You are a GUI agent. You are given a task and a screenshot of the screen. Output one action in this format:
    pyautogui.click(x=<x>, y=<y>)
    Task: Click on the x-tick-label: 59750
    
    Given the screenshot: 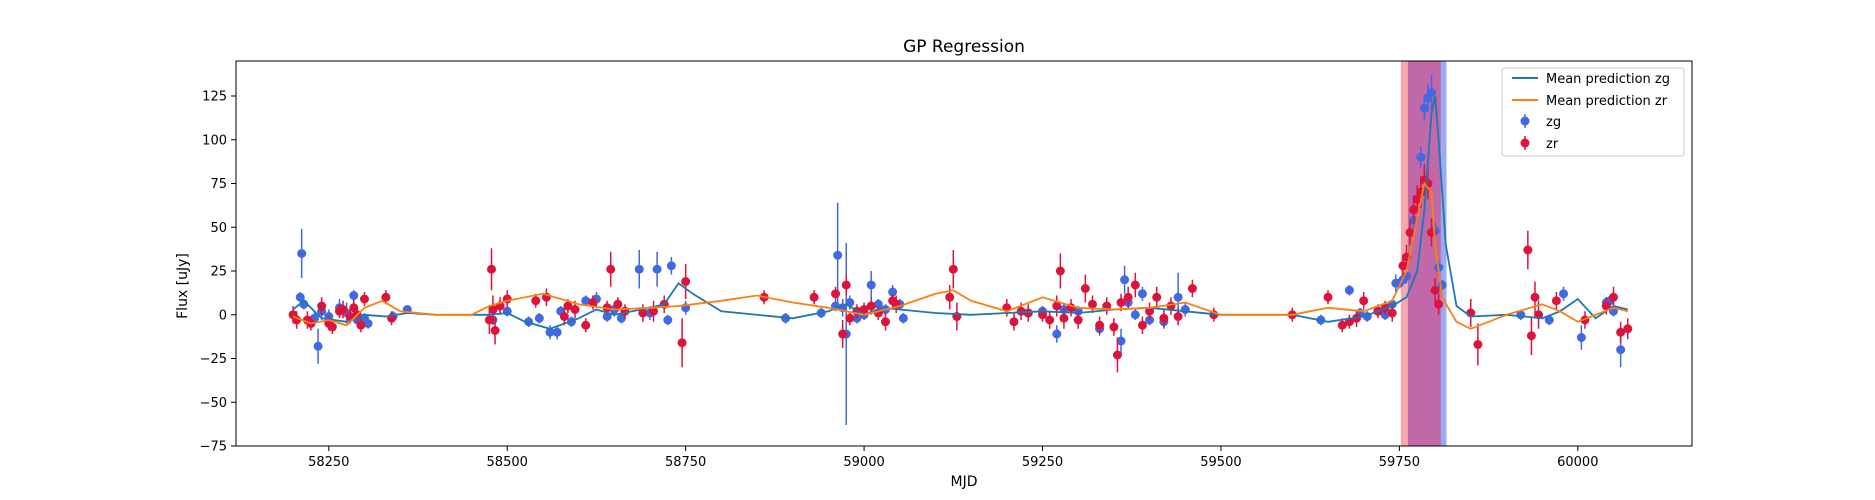 What is the action you would take?
    pyautogui.click(x=1399, y=462)
    